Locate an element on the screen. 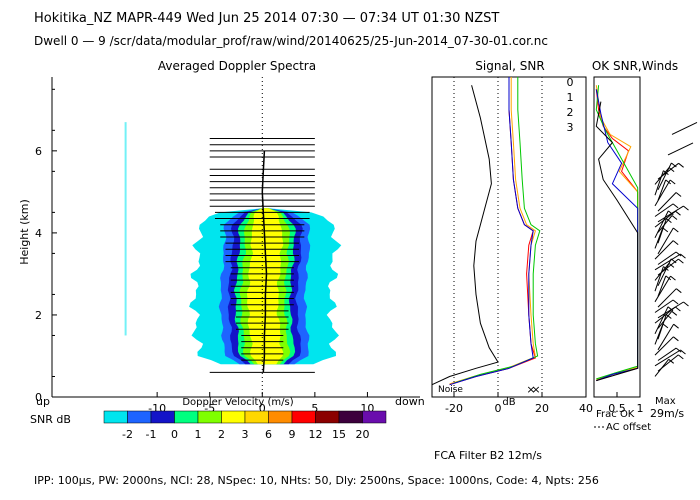 The height and width of the screenshot is (500, 700). height-y-tick-label: 6 is located at coordinates (38, 151).